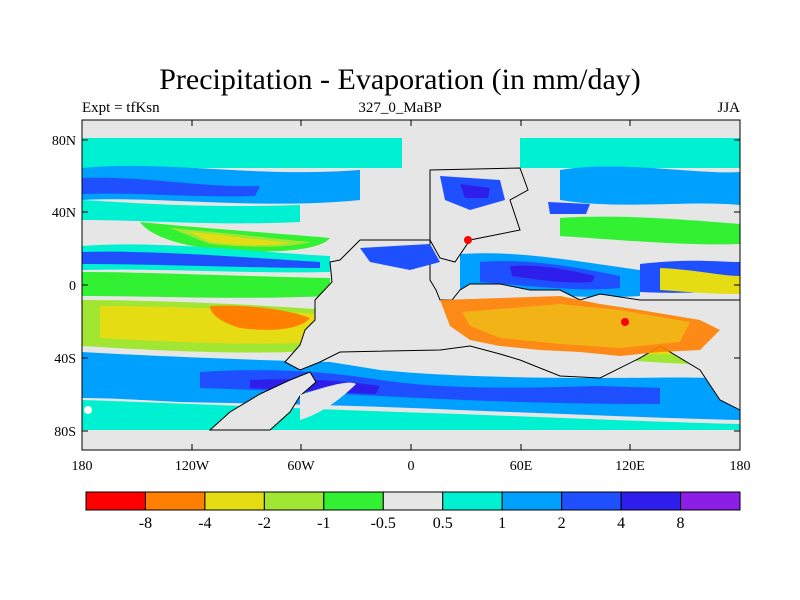 This screenshot has width=800, height=600. I want to click on period-label: 327_0_MaBP, so click(400, 108).